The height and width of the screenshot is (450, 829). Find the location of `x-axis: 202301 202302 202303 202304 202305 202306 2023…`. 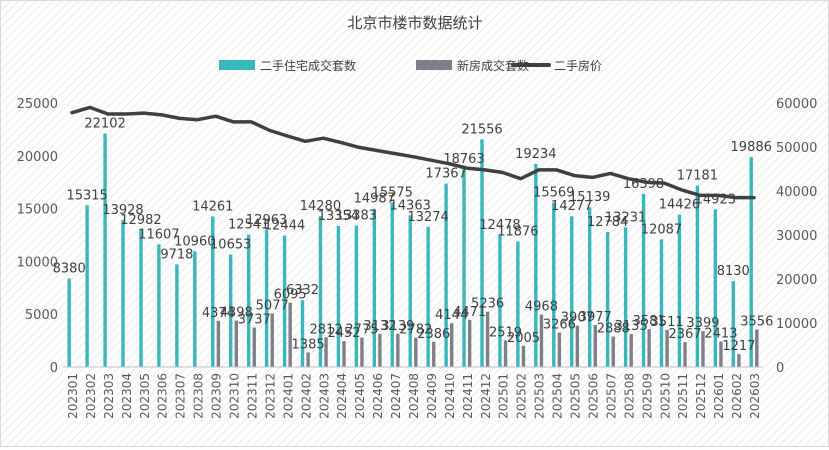

x-axis: 202301 202302 202303 202304 202305 202306 2023… is located at coordinates (413, 392).